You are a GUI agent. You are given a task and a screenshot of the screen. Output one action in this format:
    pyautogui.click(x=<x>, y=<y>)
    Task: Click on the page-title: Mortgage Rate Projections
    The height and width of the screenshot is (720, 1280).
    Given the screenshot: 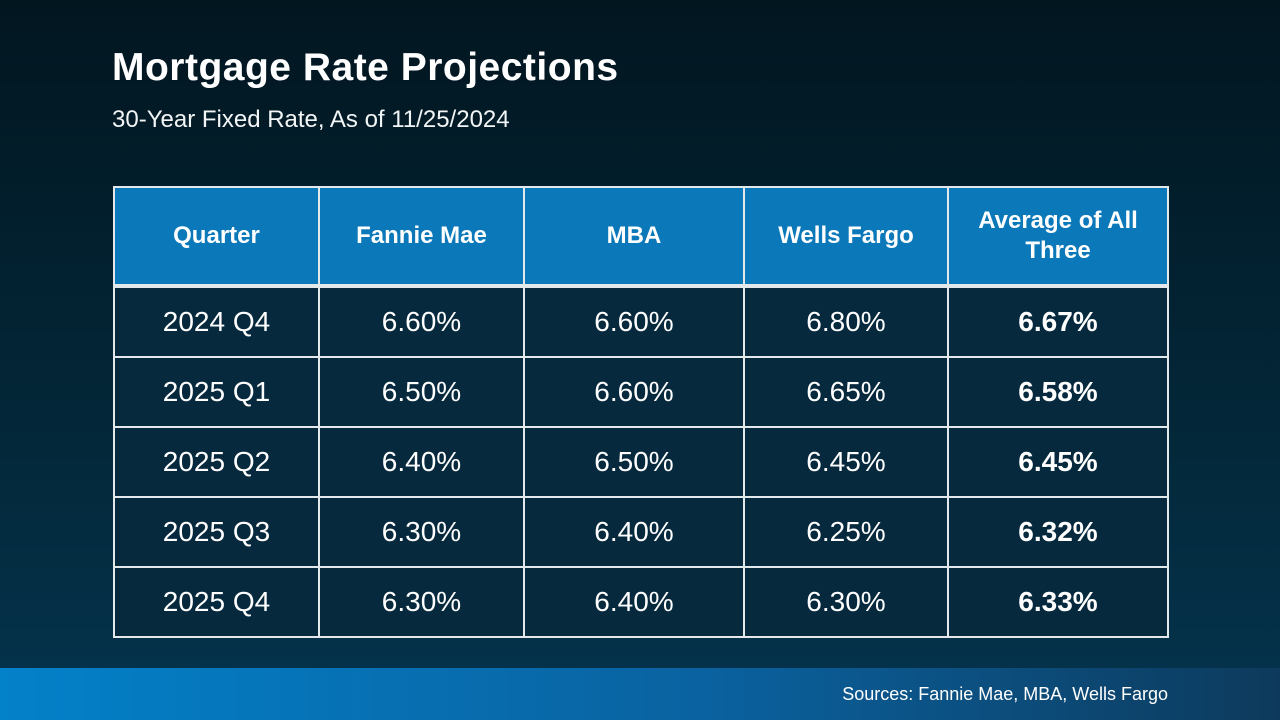 What is the action you would take?
    pyautogui.click(x=365, y=67)
    